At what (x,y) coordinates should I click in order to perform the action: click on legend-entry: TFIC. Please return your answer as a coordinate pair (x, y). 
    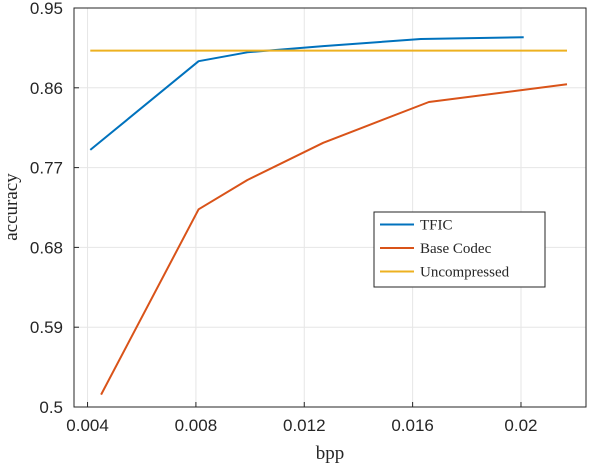
    Looking at the image, I should click on (436, 226).